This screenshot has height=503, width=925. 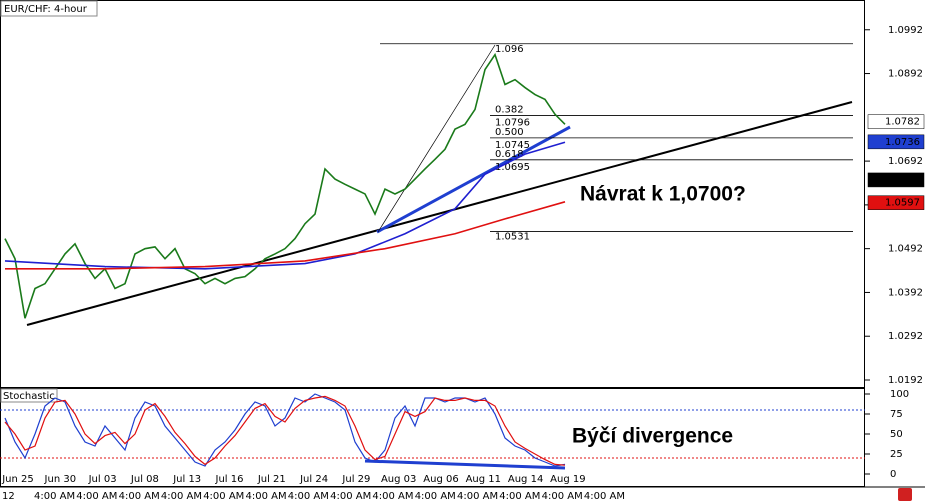 I want to click on series-line, so click(x=285, y=235).